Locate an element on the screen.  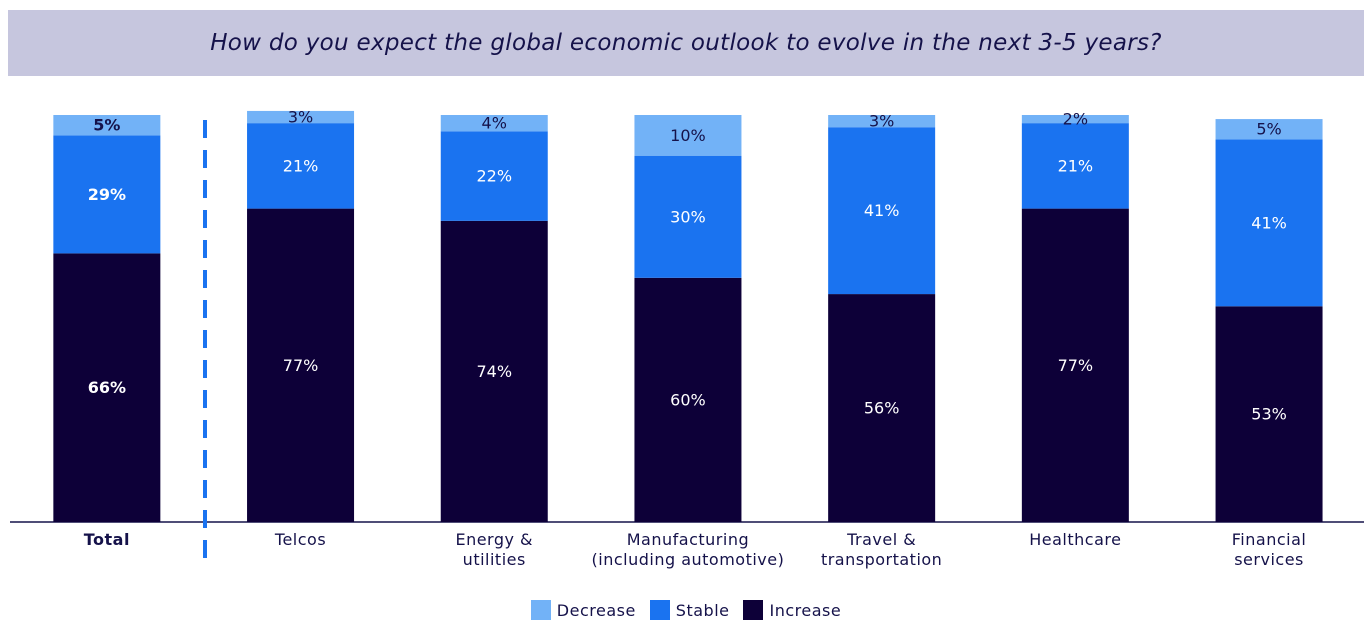
legend-label: Stable is located at coordinates (702, 610).